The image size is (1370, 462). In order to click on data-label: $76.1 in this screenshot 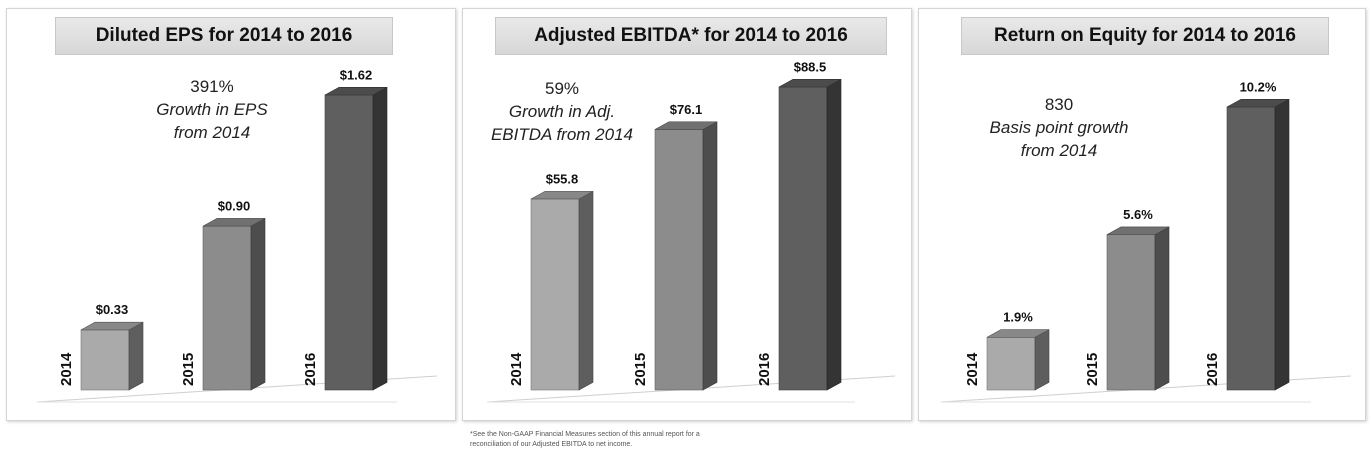, I will do `click(686, 109)`.